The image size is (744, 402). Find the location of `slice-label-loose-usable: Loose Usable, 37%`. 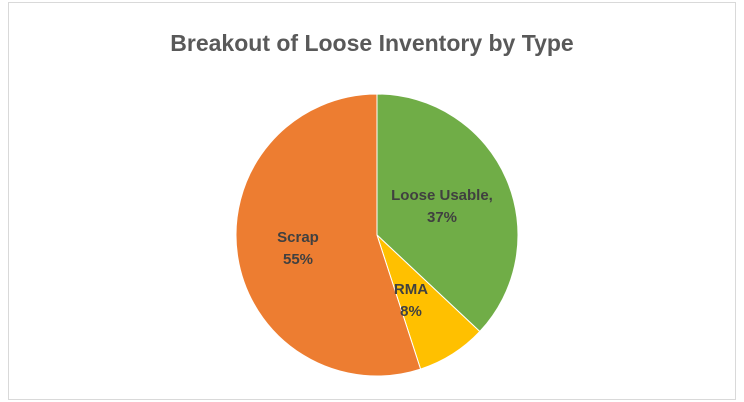

slice-label-loose-usable: Loose Usable, 37% is located at coordinates (442, 206).